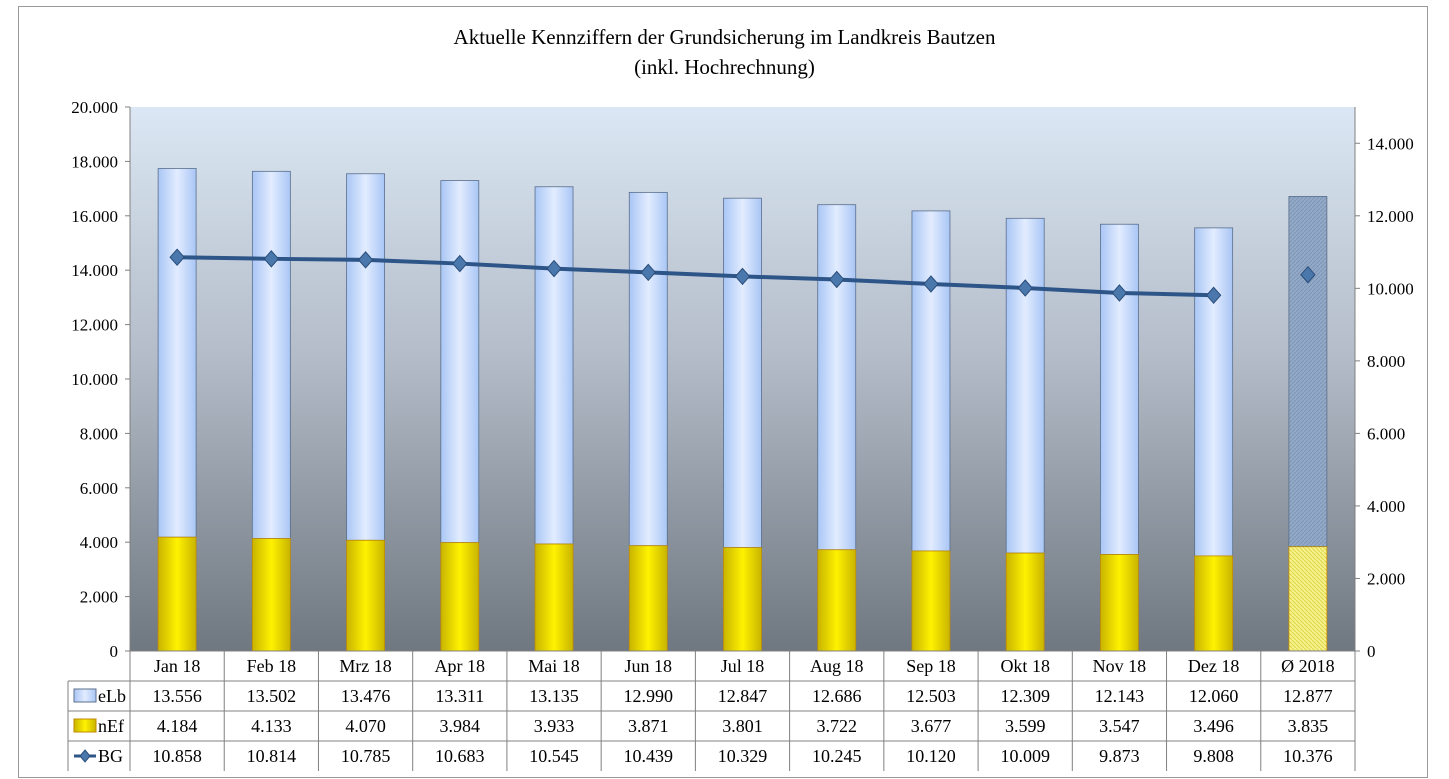  I want to click on table-cell-bg: 10.858, so click(177, 756).